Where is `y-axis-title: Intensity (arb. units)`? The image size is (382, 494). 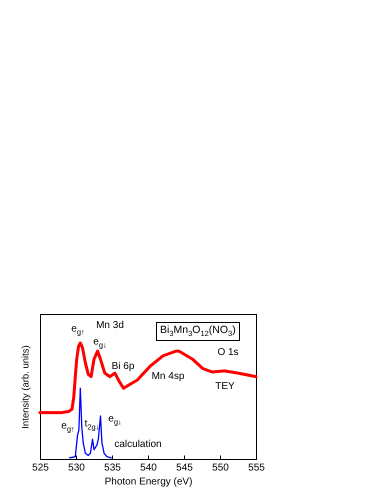
y-axis-title: Intensity (arb. units) is located at coordinates (26, 387).